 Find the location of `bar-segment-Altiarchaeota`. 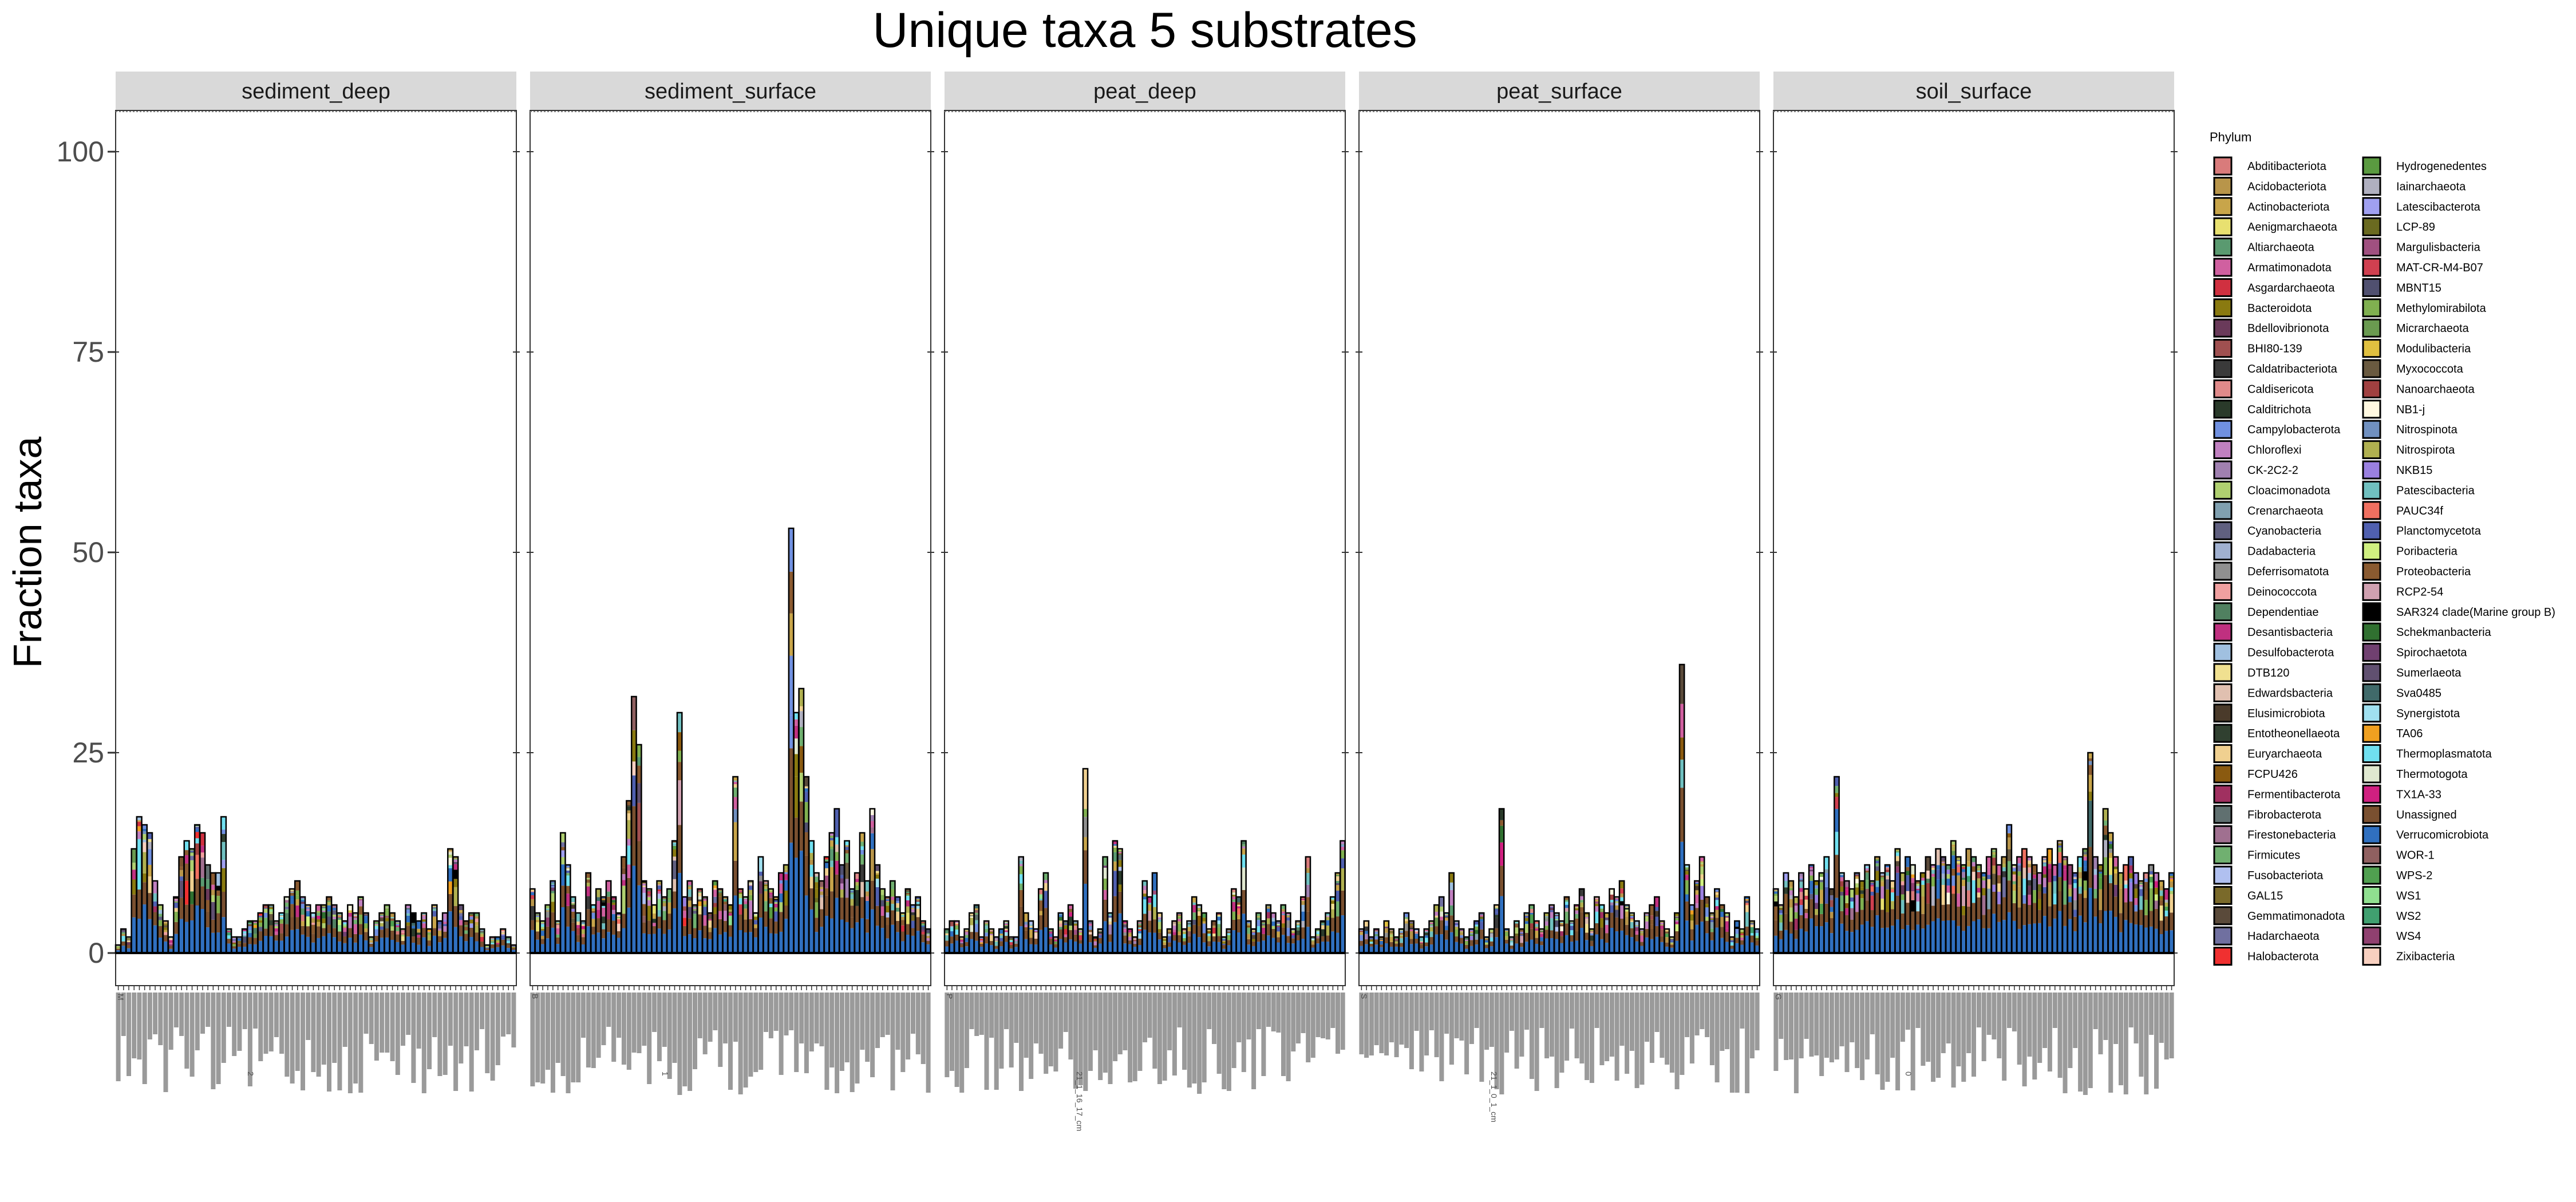

bar-segment-Altiarchaeota is located at coordinates (339, 919).